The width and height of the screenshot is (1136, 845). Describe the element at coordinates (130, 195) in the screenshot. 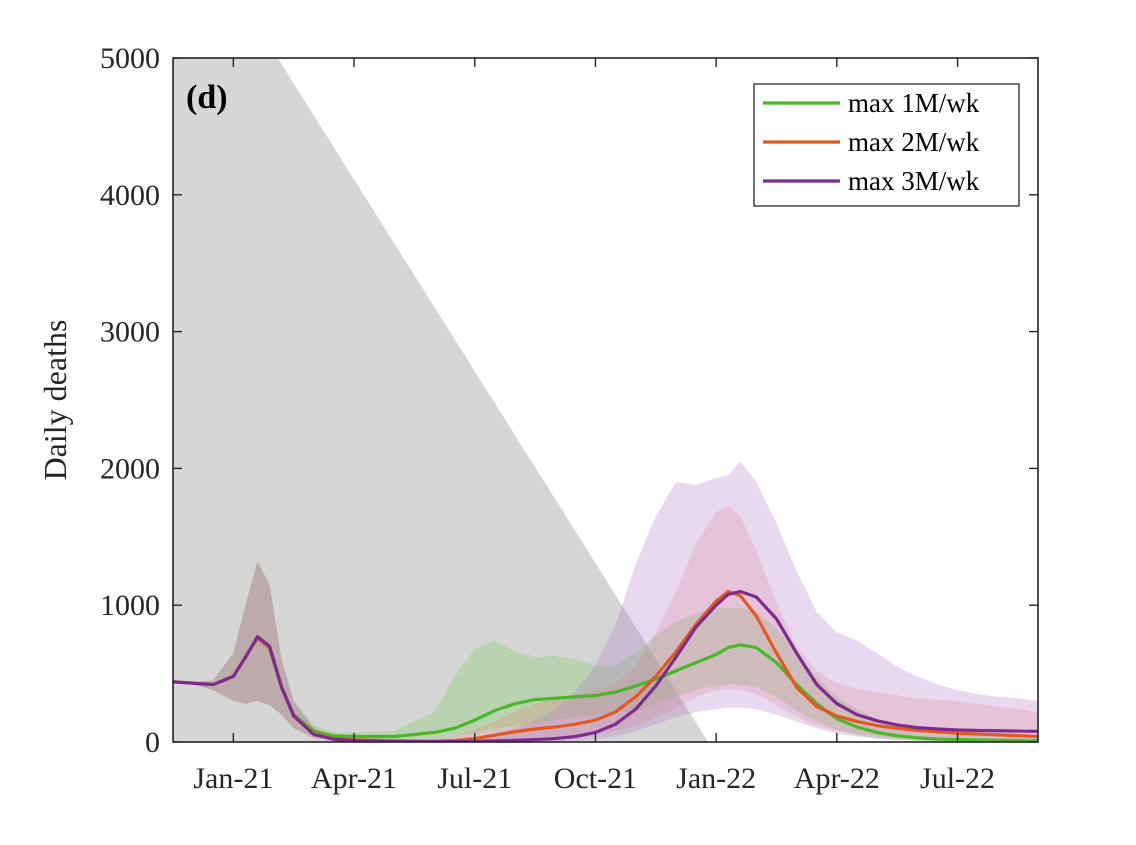

I see `y-tick-label: 4000` at that location.